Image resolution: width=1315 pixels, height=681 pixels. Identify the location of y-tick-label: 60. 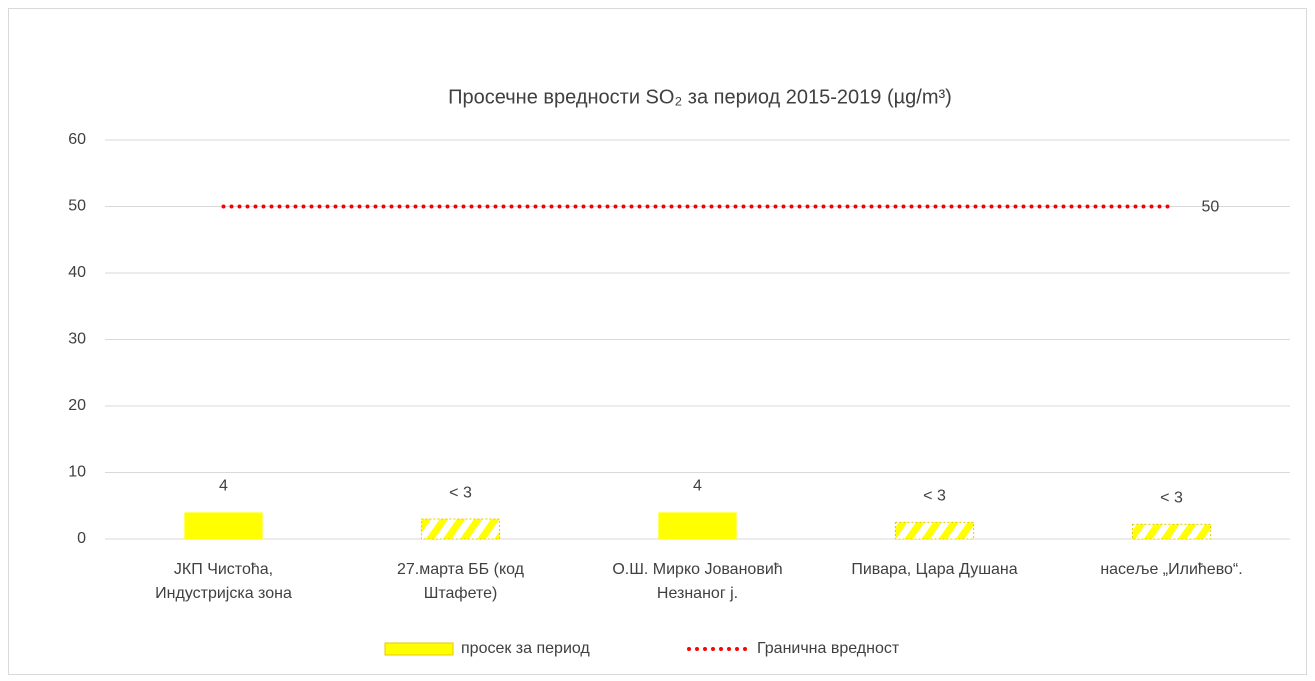
(77, 139).